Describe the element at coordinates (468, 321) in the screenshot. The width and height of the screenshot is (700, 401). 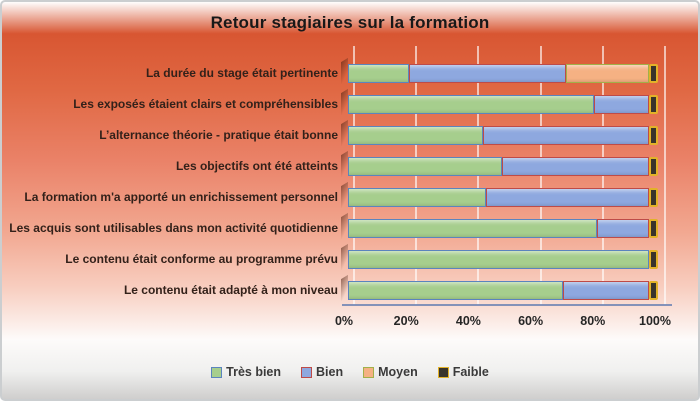
I see `x-axis-tick-label: 40%` at that location.